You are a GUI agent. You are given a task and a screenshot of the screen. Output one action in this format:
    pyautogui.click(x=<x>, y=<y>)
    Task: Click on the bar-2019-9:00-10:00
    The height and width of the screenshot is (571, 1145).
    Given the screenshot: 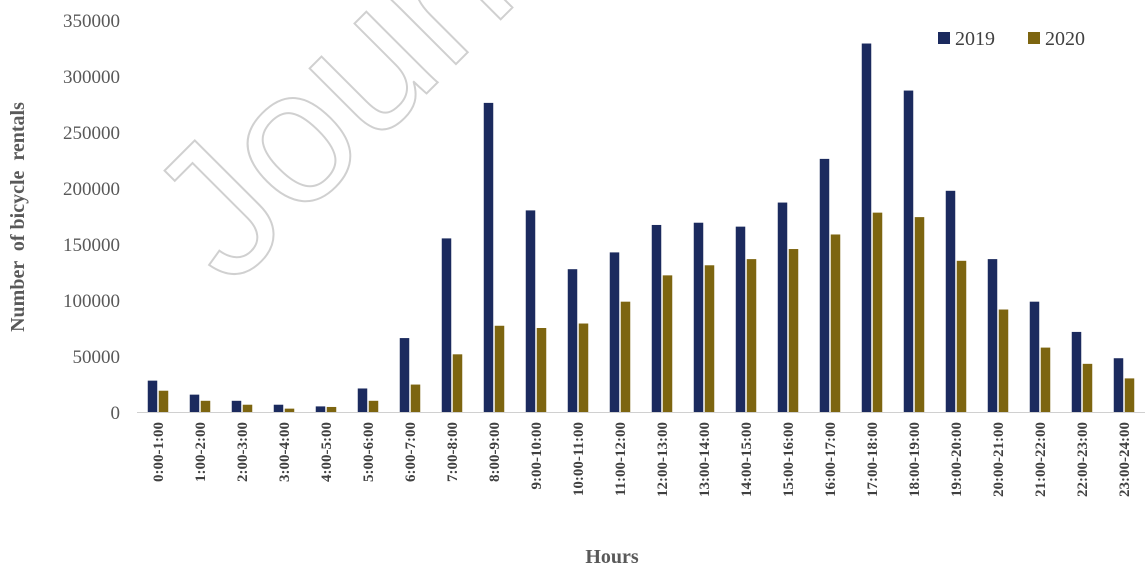 What is the action you would take?
    pyautogui.click(x=530, y=311)
    